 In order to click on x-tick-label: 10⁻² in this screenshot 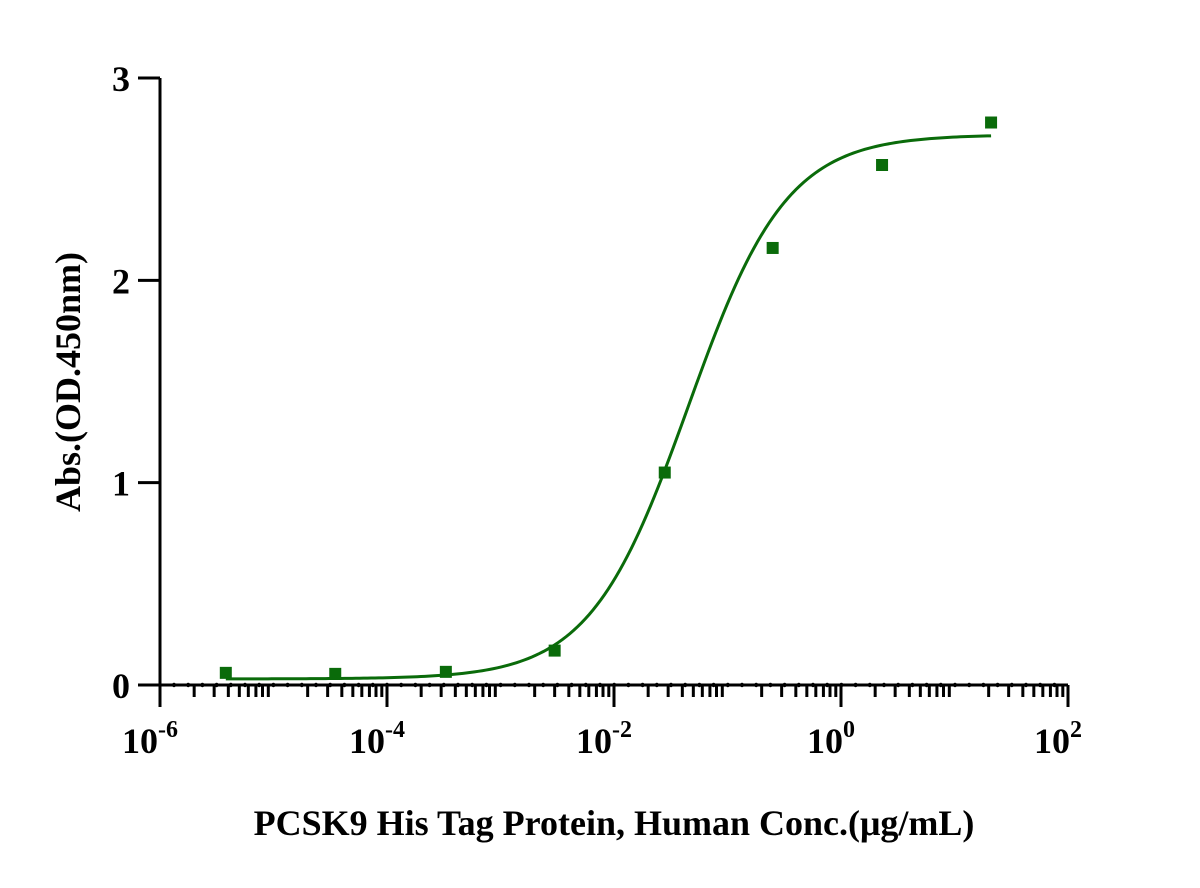, I will do `click(604, 739)`.